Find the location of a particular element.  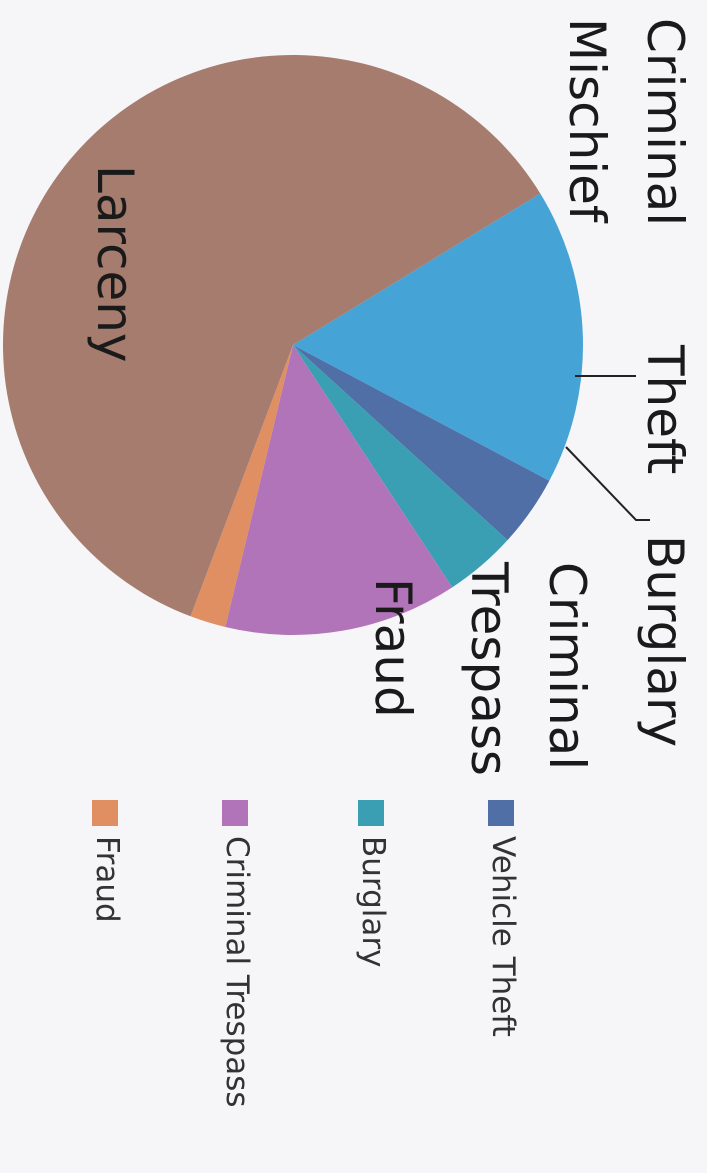

legend-label-vehicle-theft: Vehicle Theft is located at coordinates (503, 936).